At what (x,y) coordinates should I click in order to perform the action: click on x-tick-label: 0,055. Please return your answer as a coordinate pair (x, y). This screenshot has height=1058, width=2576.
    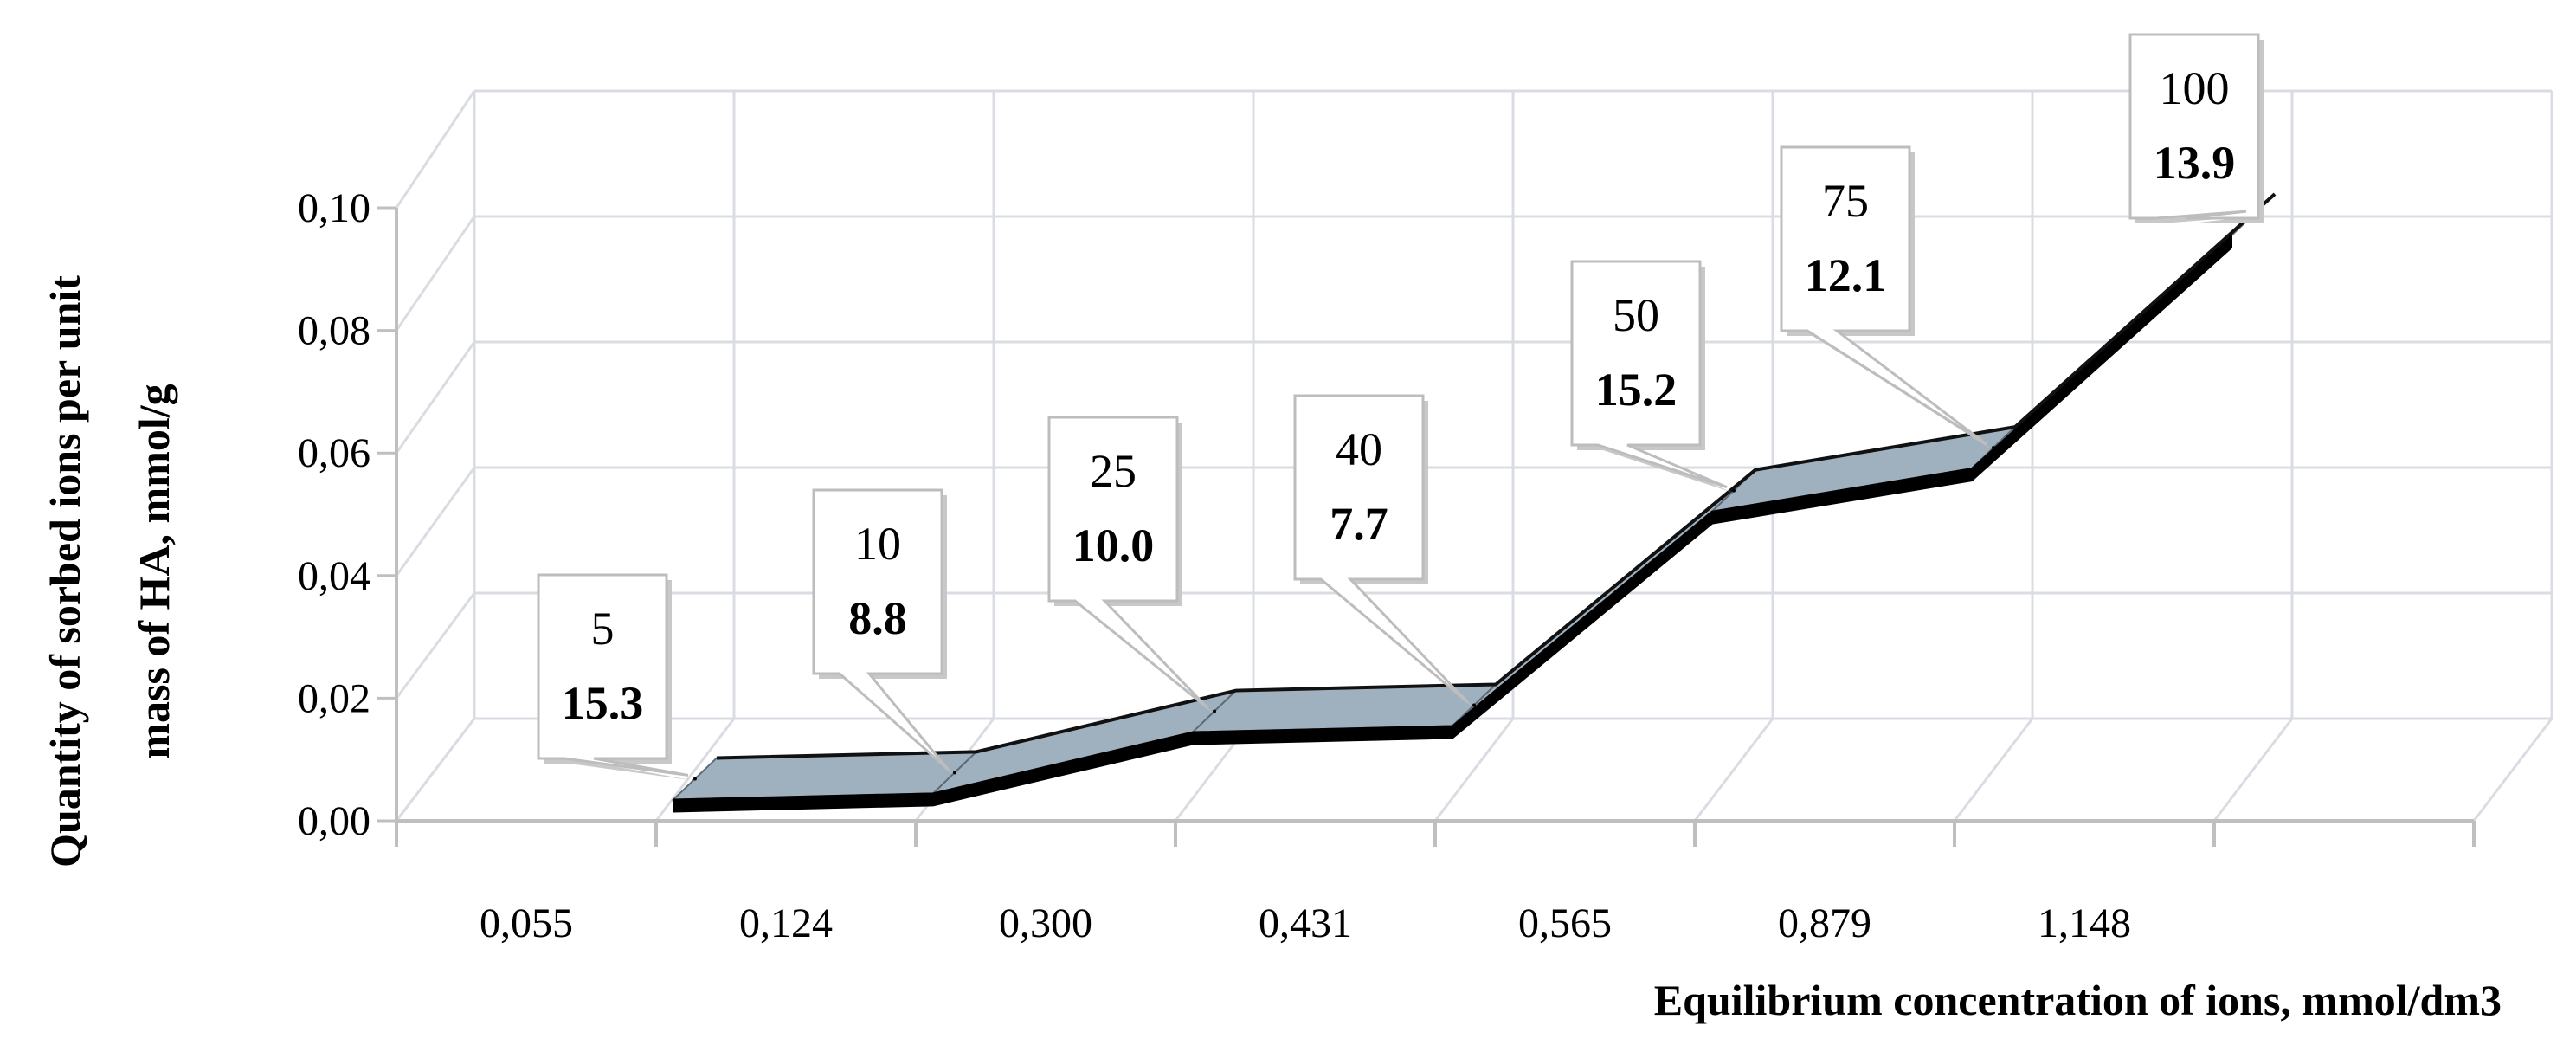
    Looking at the image, I should click on (526, 923).